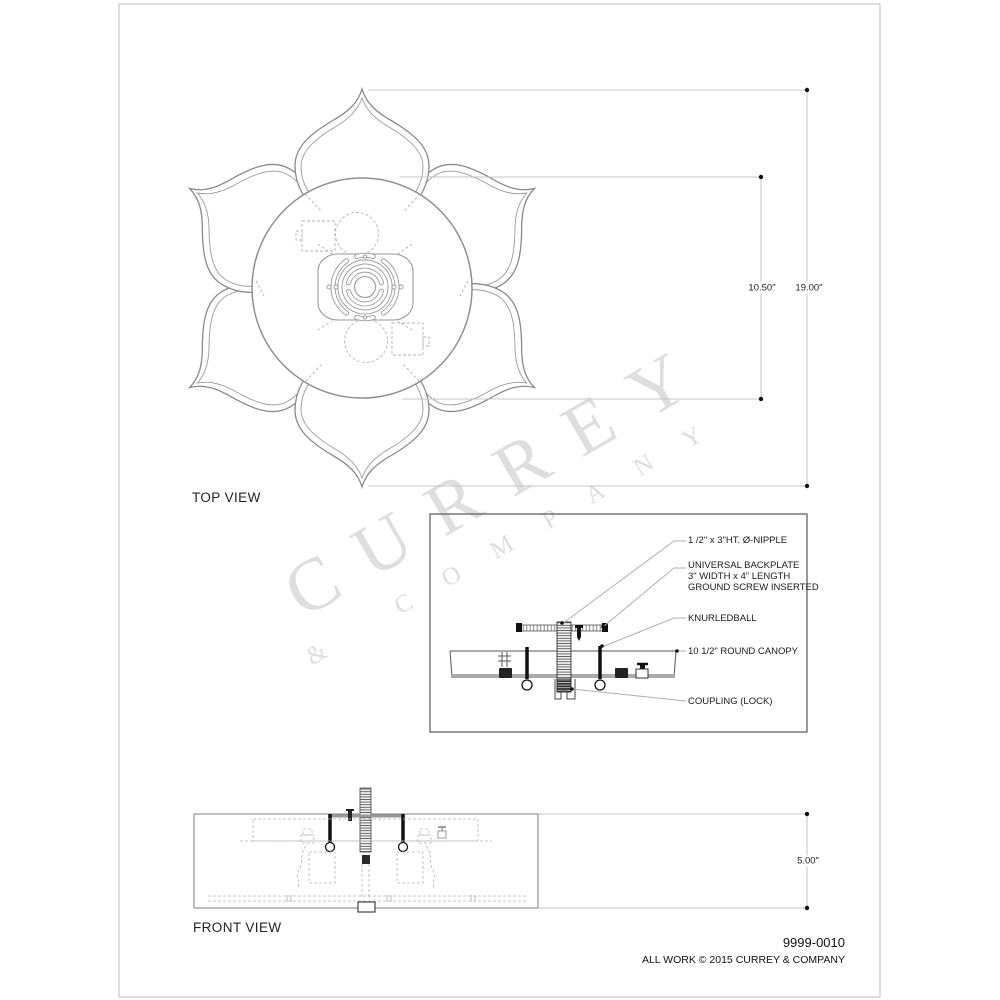 The height and width of the screenshot is (1000, 1000). What do you see at coordinates (226, 497) in the screenshot?
I see `top-view-label: TOP VIEW` at bounding box center [226, 497].